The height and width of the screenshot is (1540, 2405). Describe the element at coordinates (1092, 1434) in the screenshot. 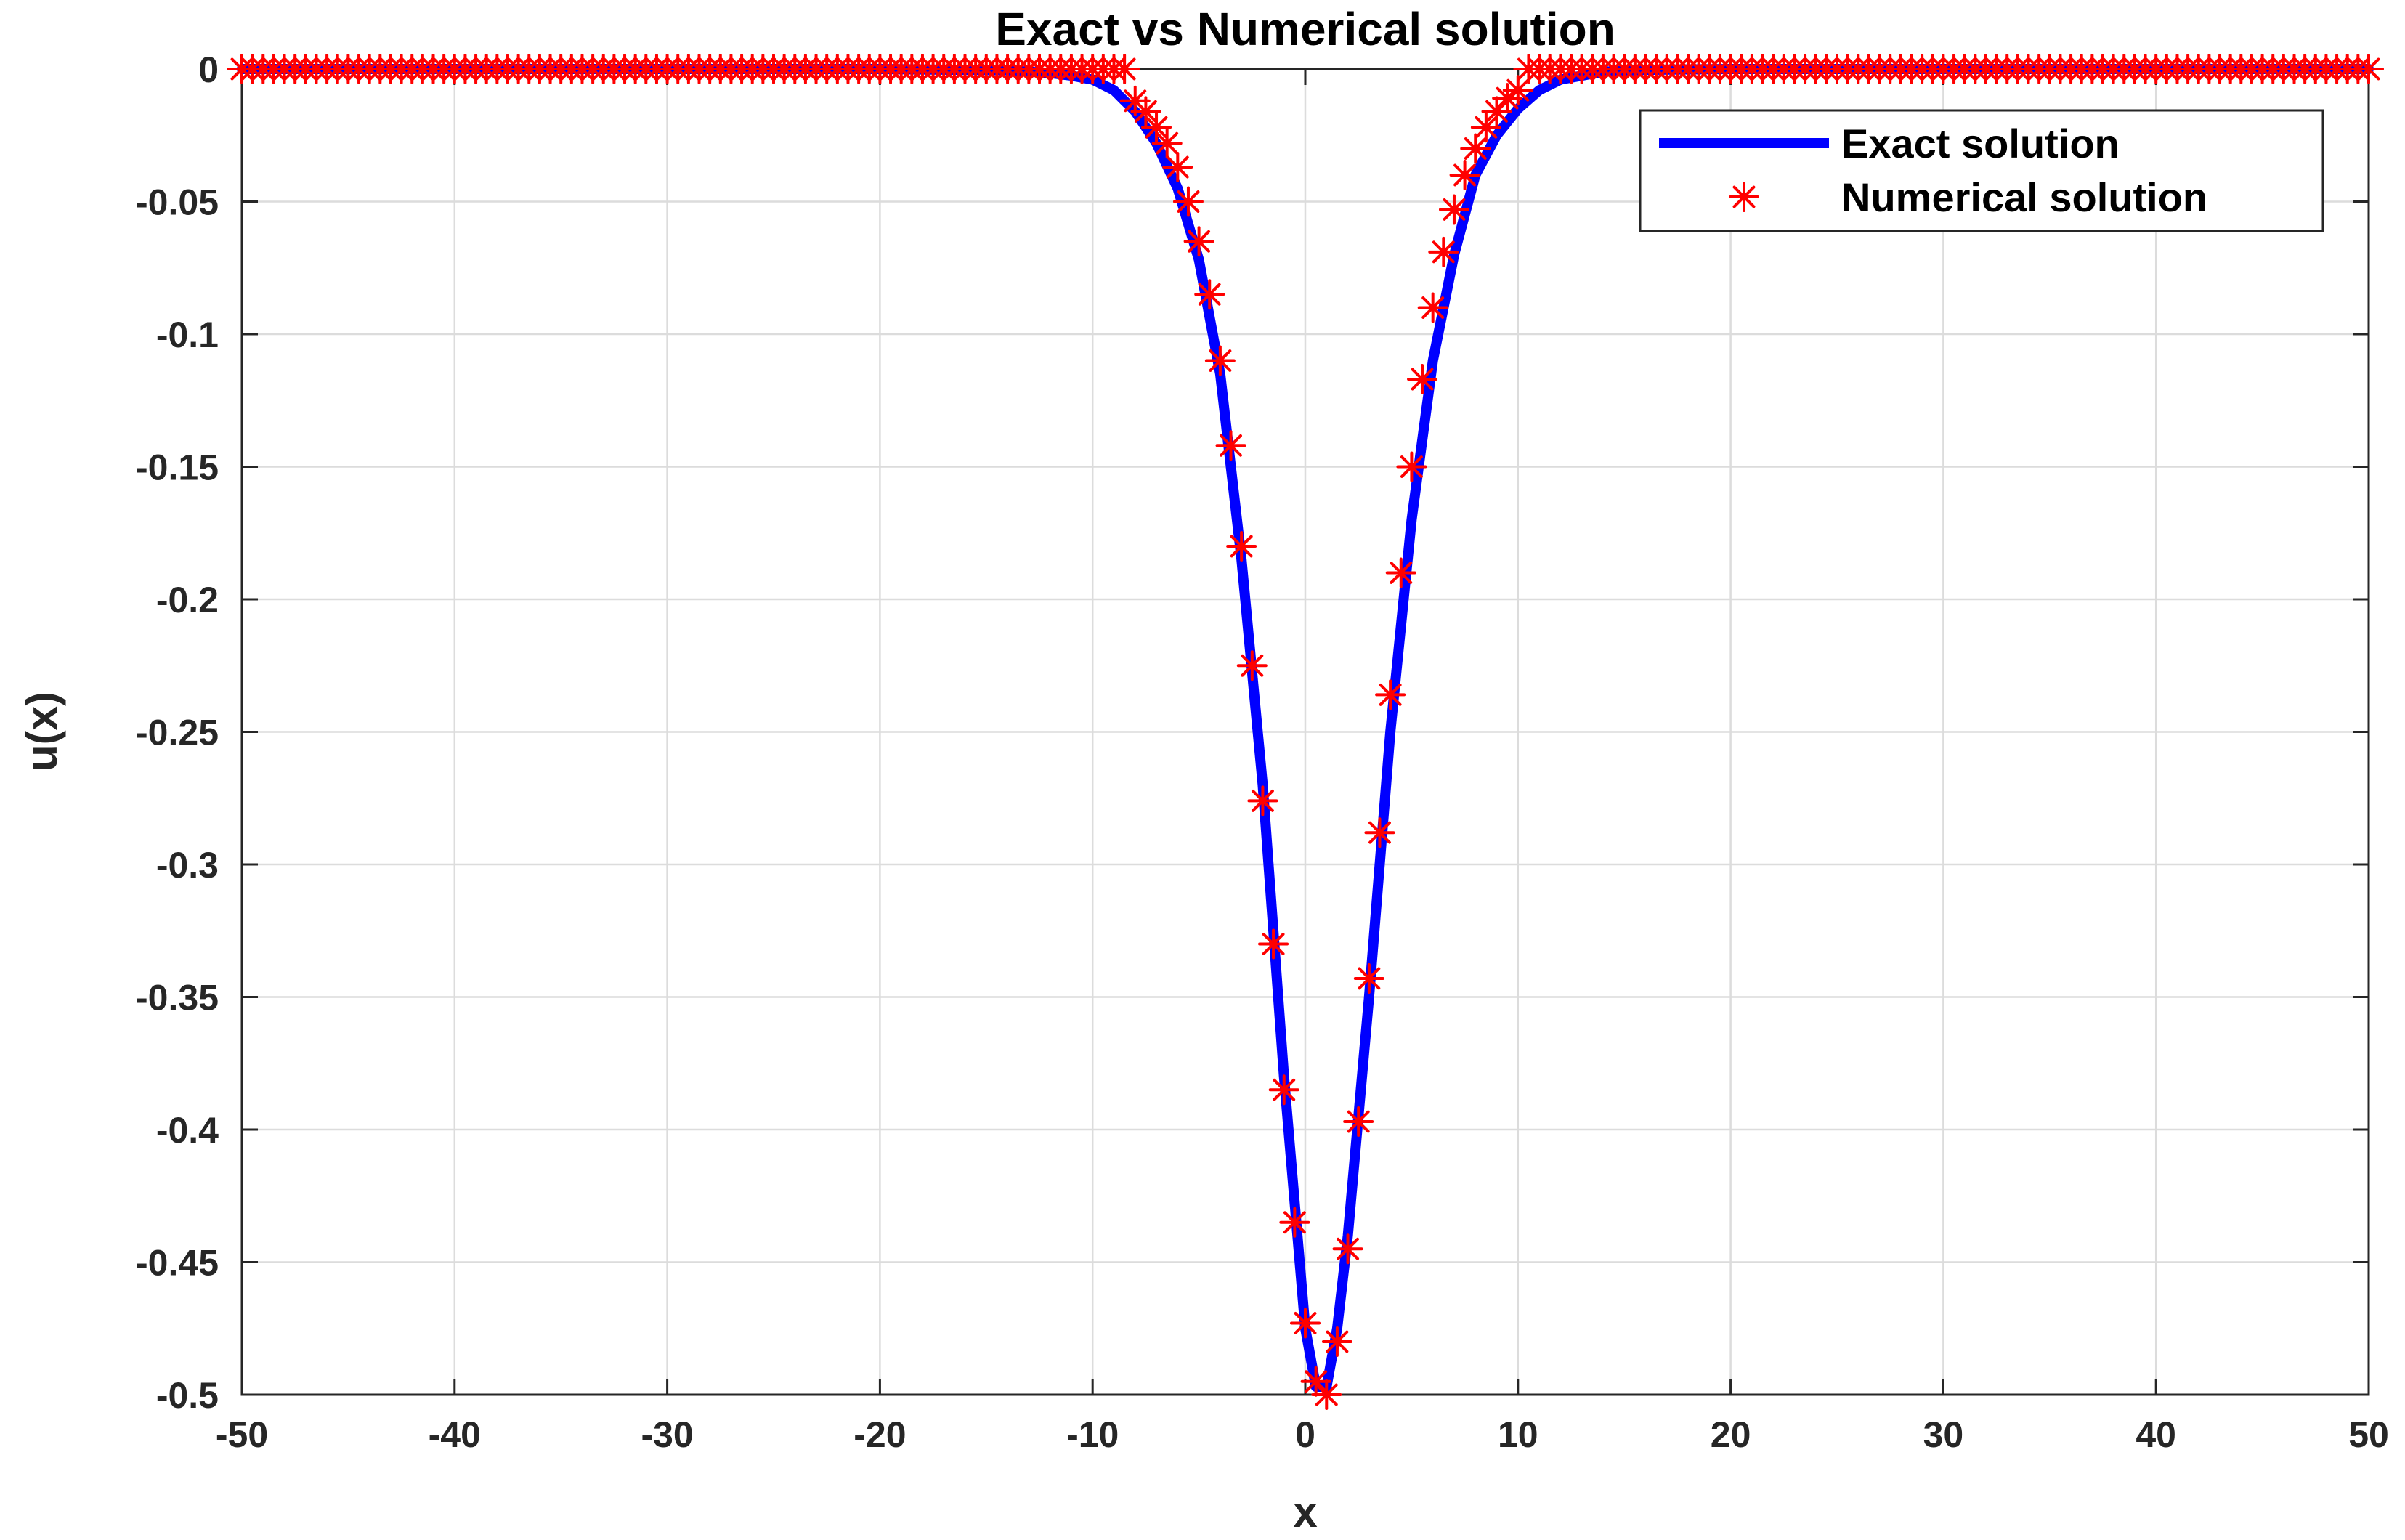

I see `x-tick-label: -10` at that location.